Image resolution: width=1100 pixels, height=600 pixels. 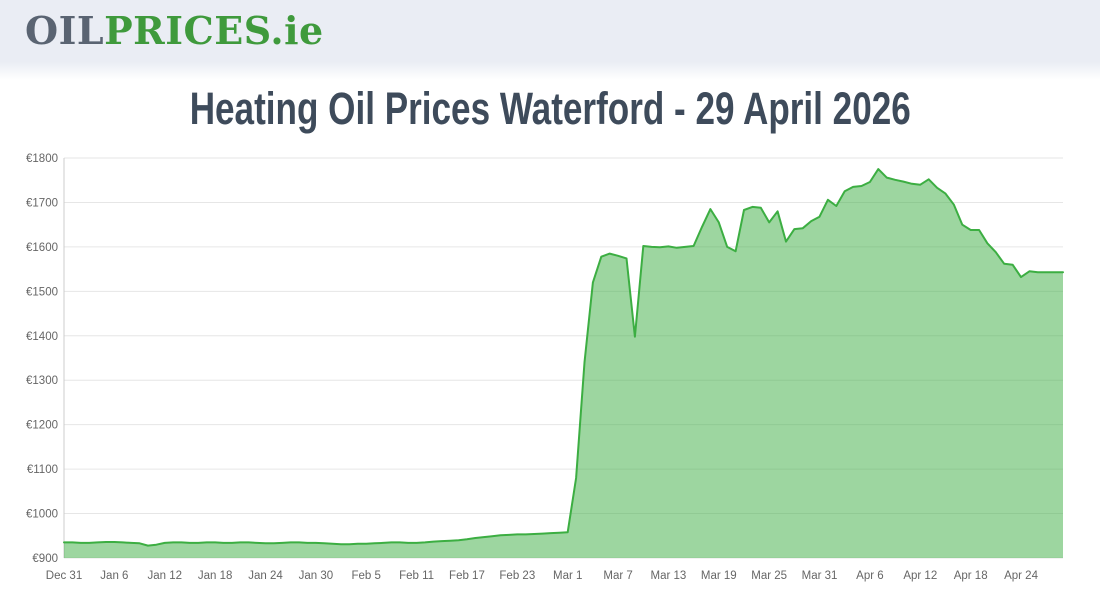 I want to click on x-axis-label: Mar 19, so click(x=719, y=576).